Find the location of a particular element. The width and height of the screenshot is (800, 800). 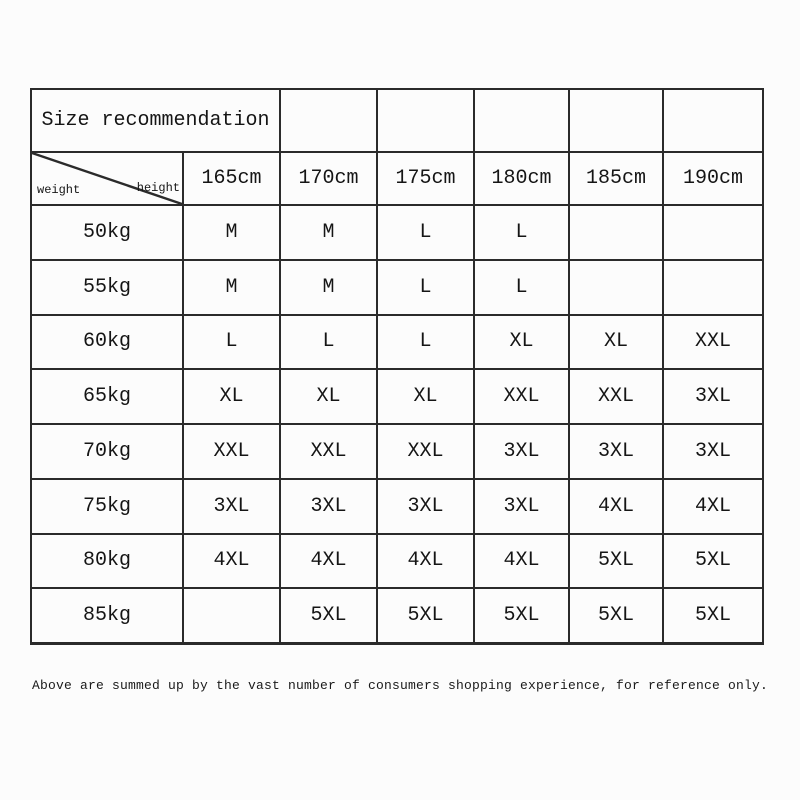

height-column-header: 165cm is located at coordinates (231, 178).